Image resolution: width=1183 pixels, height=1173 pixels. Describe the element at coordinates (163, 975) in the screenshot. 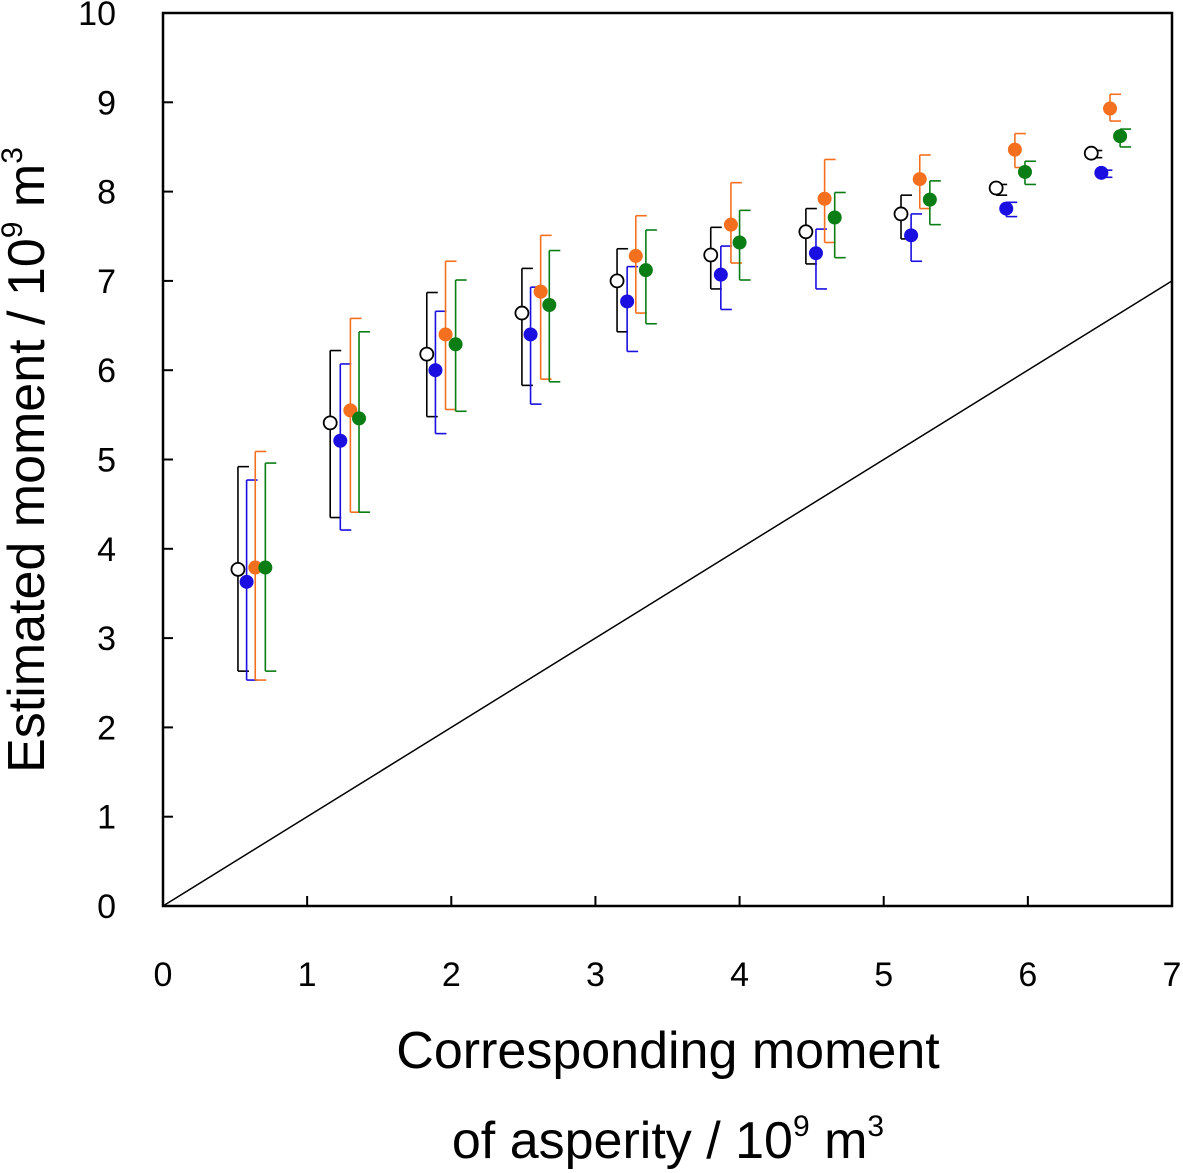

I see `x-tick-label: 0` at that location.